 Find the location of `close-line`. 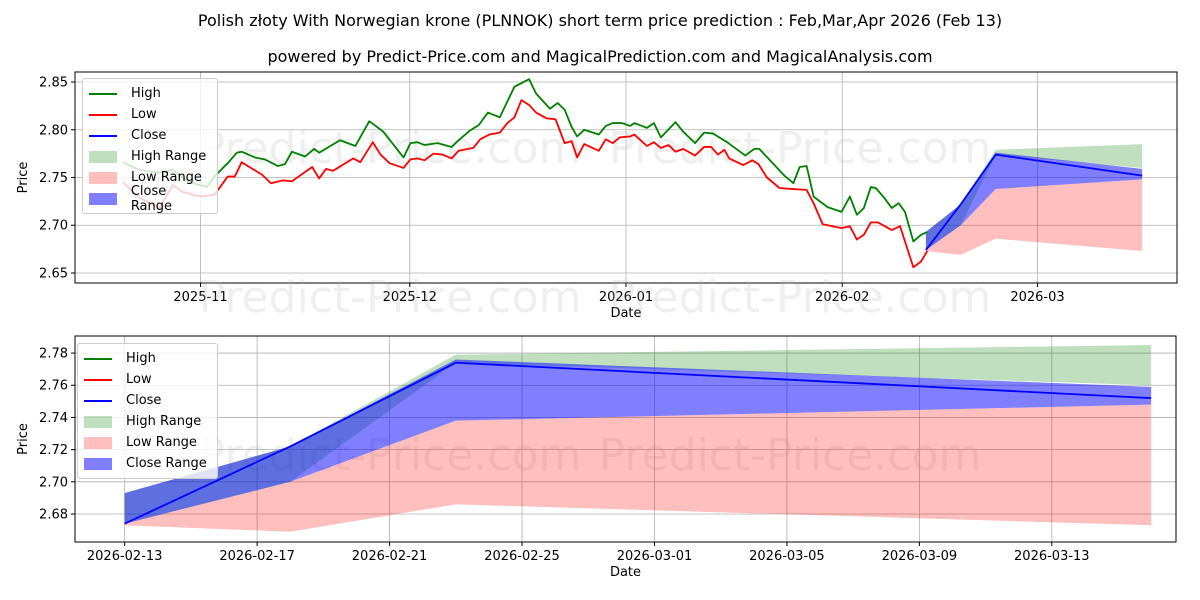

close-line is located at coordinates (1034, 202).